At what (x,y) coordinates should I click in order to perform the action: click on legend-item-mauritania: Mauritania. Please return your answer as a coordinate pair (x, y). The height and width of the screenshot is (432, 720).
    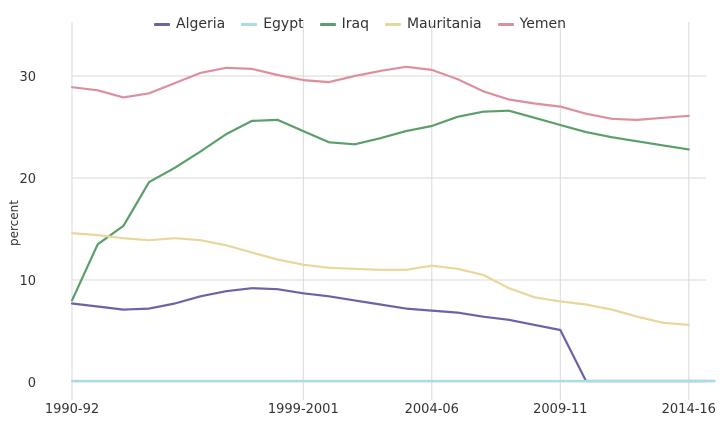
    Looking at the image, I should click on (433, 24).